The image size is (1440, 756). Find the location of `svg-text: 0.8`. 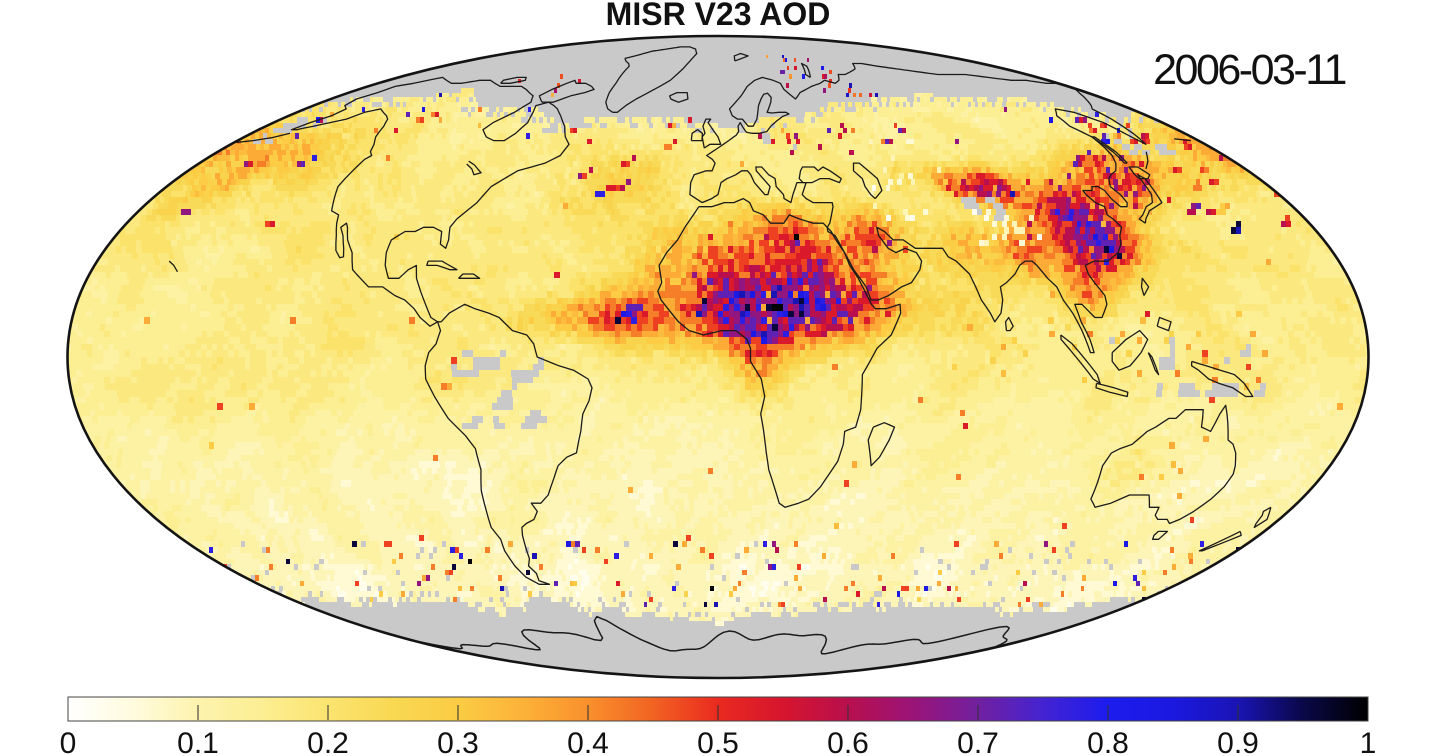

svg-text: 0.8 is located at coordinates (1108, 741).